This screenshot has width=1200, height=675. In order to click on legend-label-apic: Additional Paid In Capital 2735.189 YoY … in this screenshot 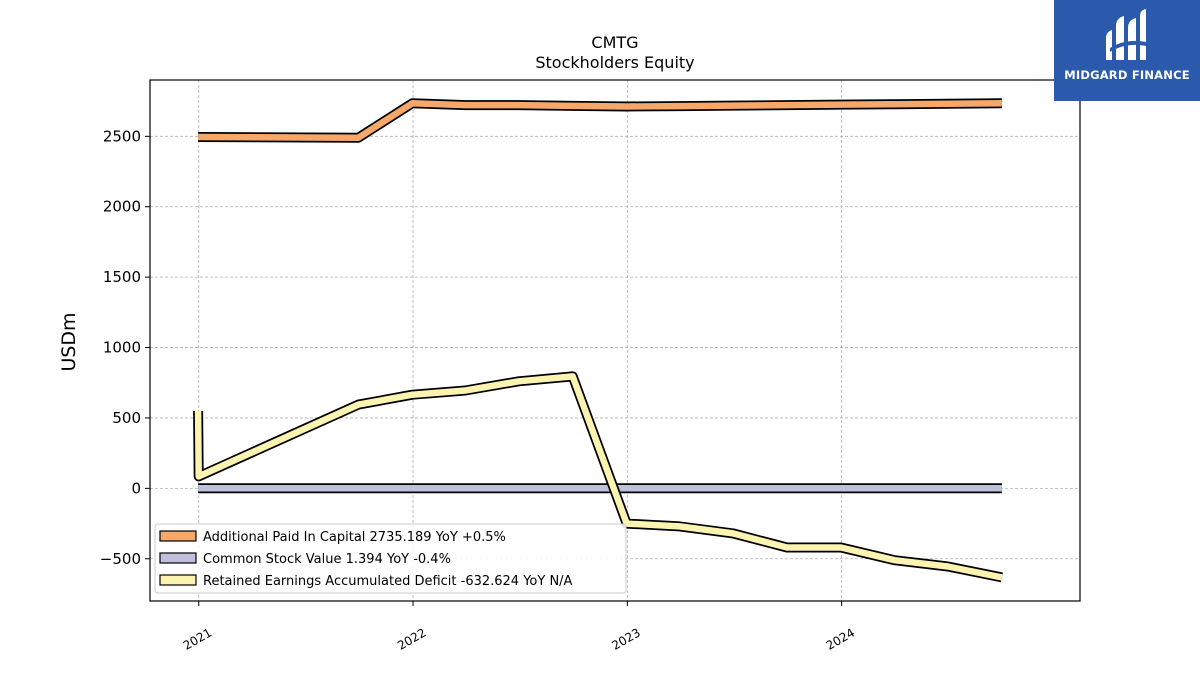, I will do `click(354, 537)`.